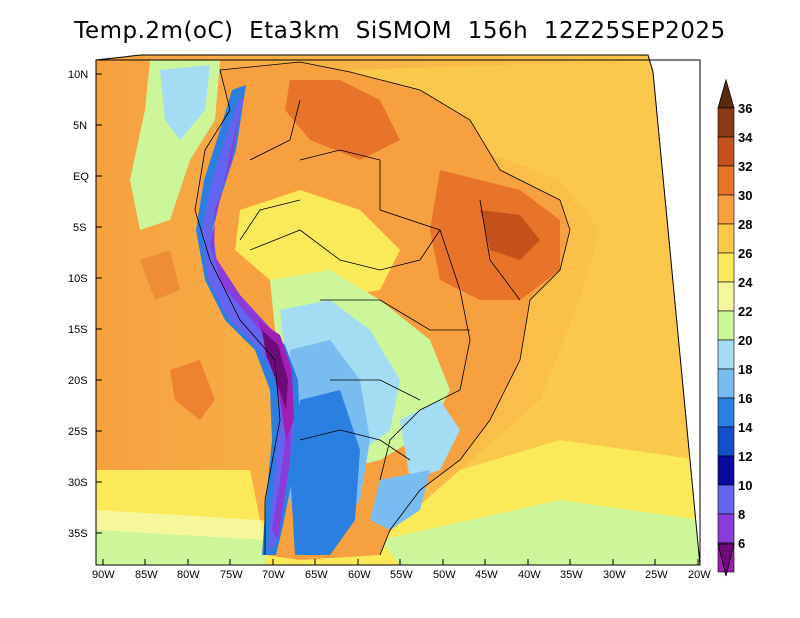  What do you see at coordinates (529, 575) in the screenshot?
I see `lon-label-40w: 40W` at bounding box center [529, 575].